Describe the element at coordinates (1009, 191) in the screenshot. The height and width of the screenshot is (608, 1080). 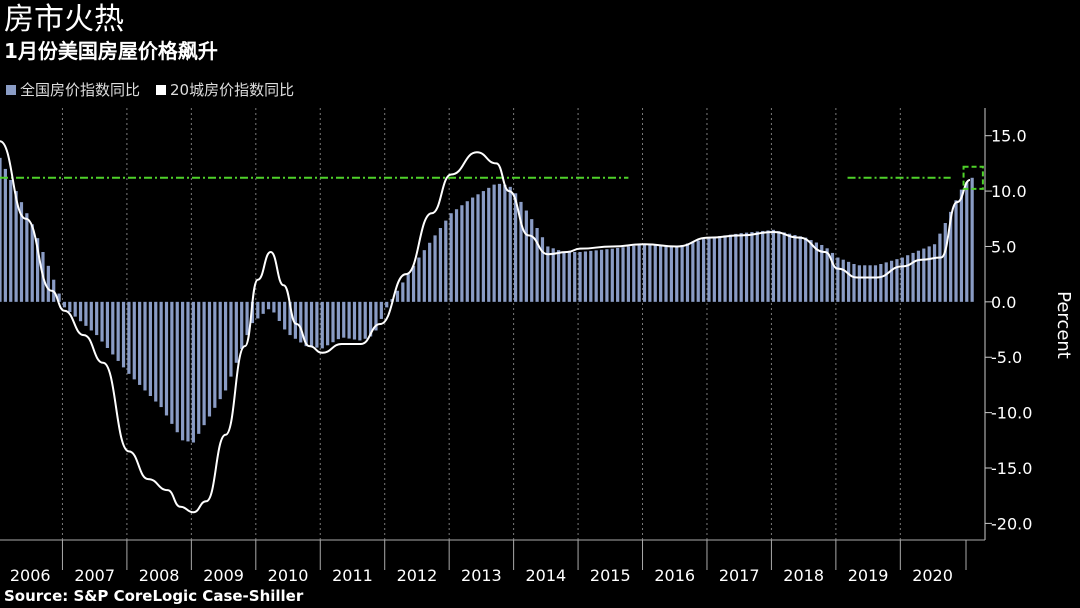
I see `y-tick-label-10.0: 10.0` at that location.